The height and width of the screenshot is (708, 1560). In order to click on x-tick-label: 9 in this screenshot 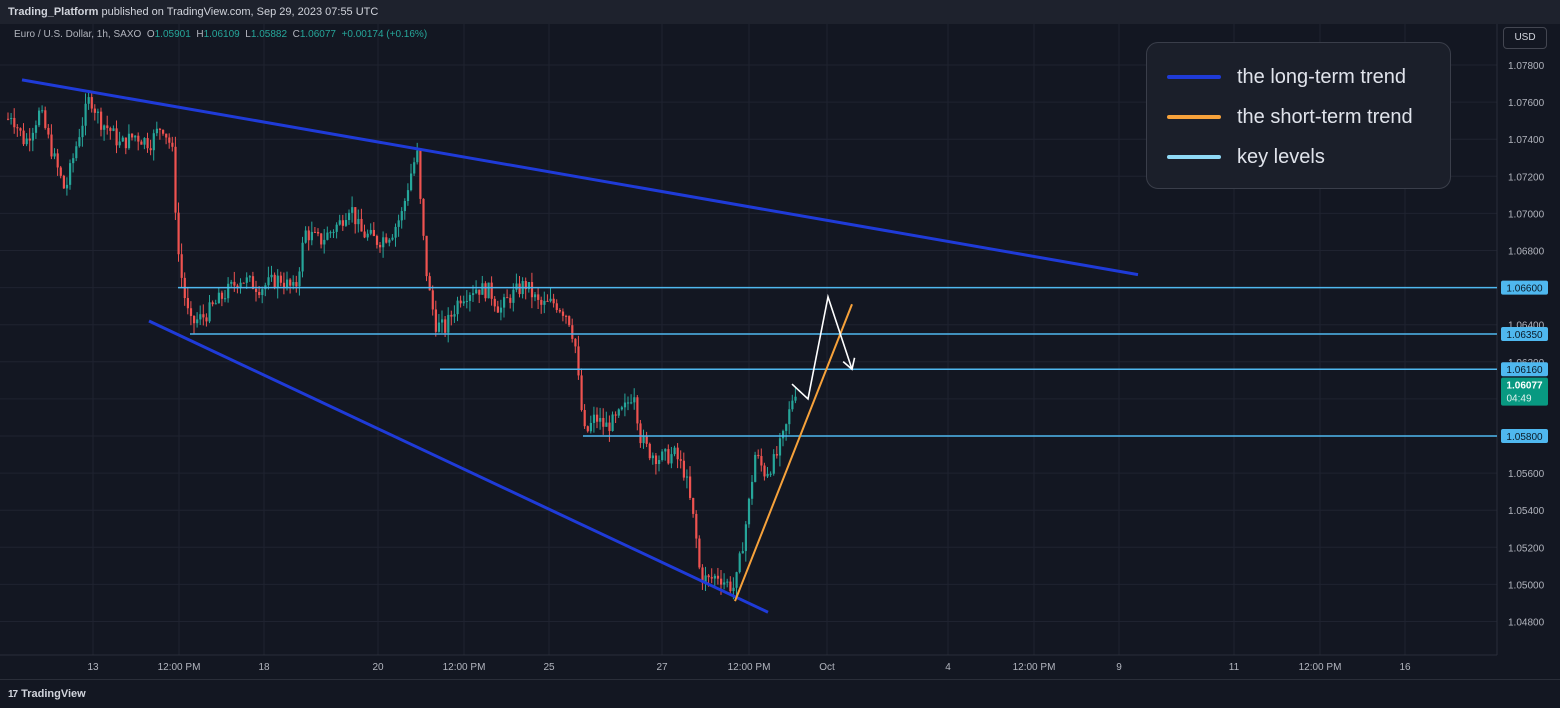, I will do `click(1119, 667)`.